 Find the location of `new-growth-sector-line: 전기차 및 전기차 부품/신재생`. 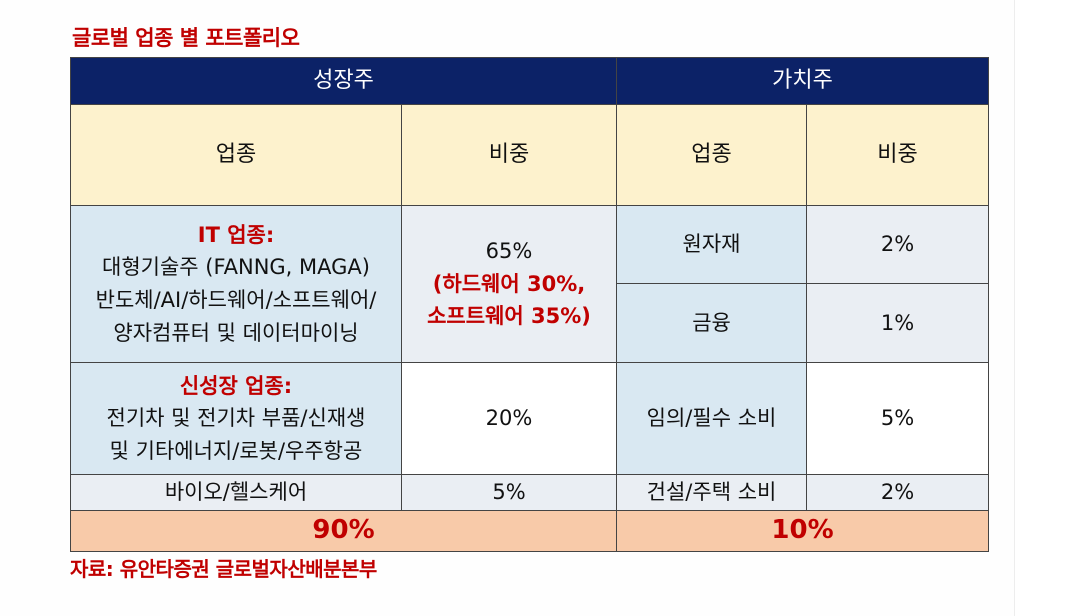

new-growth-sector-line: 전기차 및 전기차 부품/신재생 is located at coordinates (236, 418).